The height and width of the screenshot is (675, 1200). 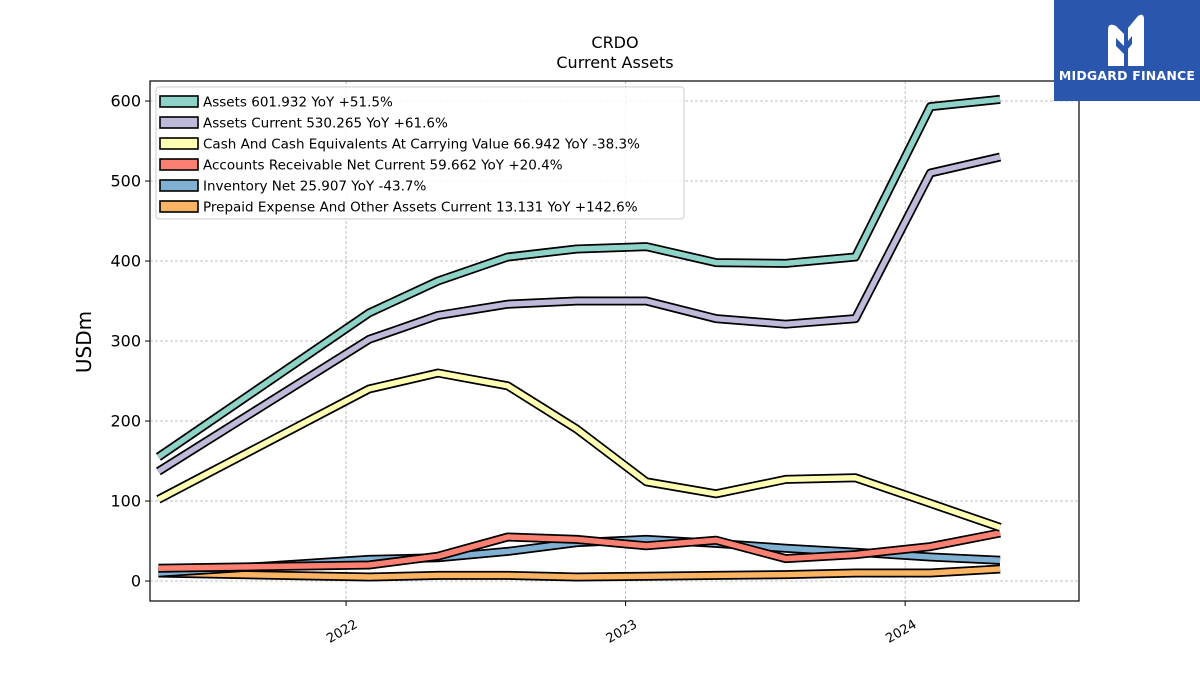 I want to click on y-tick-label: 300, so click(x=125, y=341).